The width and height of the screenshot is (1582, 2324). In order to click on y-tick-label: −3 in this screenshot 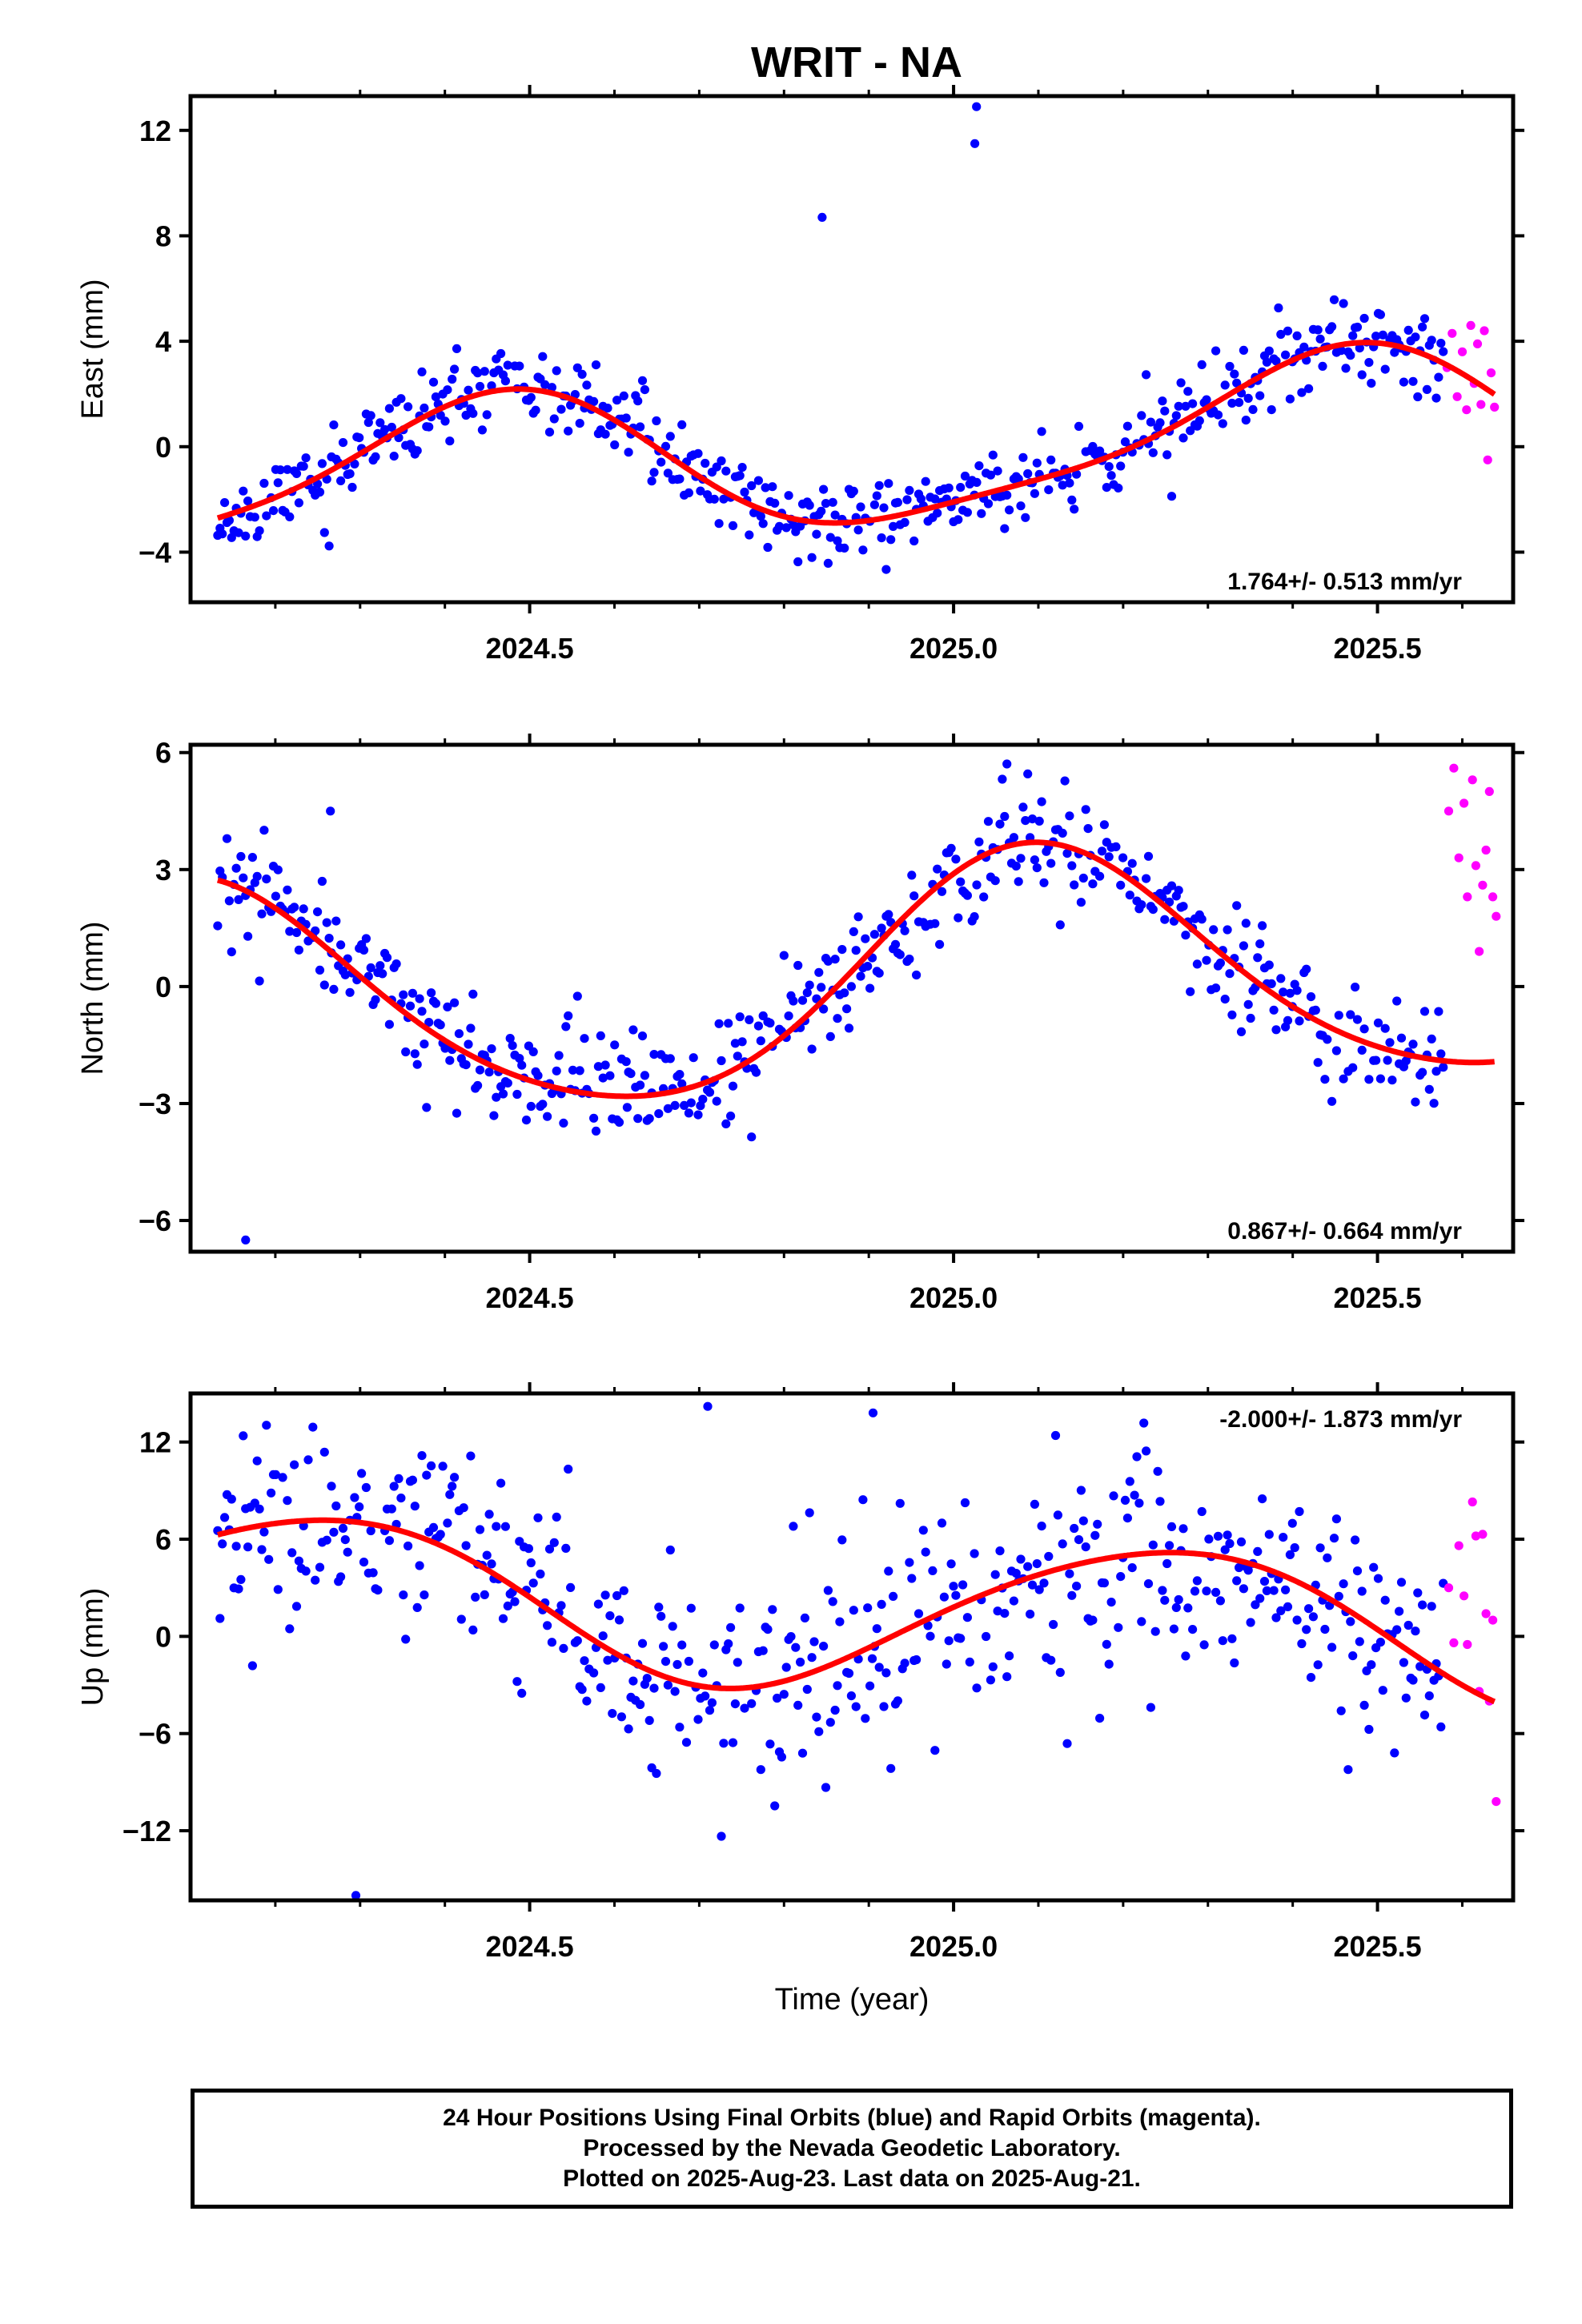, I will do `click(155, 1104)`.